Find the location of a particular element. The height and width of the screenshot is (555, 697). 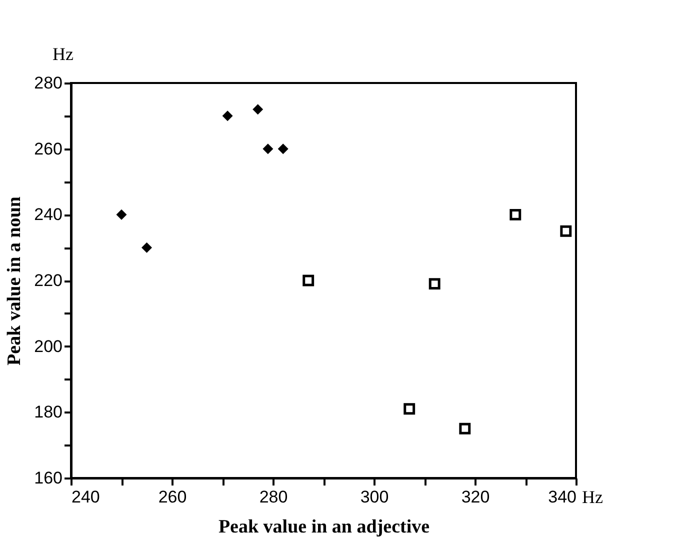

y-tick-label: 160 is located at coordinates (48, 478).